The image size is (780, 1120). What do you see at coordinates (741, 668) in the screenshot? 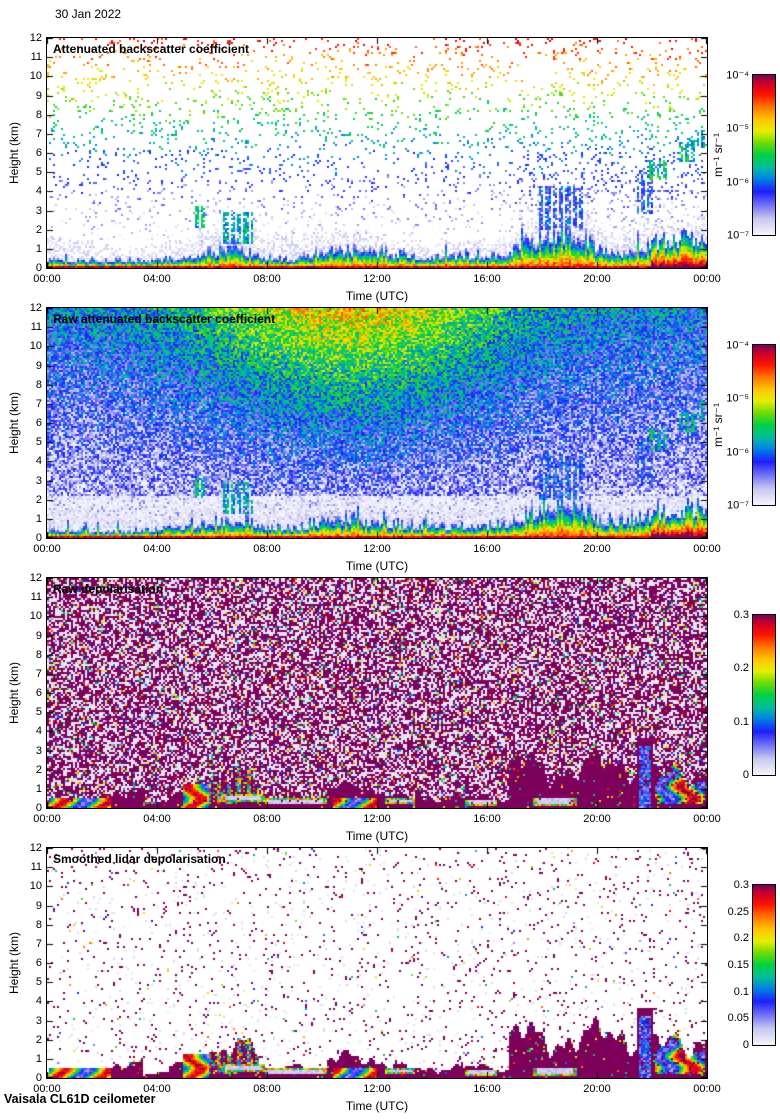
I see `colorbar-tick-label: 0.2` at bounding box center [741, 668].